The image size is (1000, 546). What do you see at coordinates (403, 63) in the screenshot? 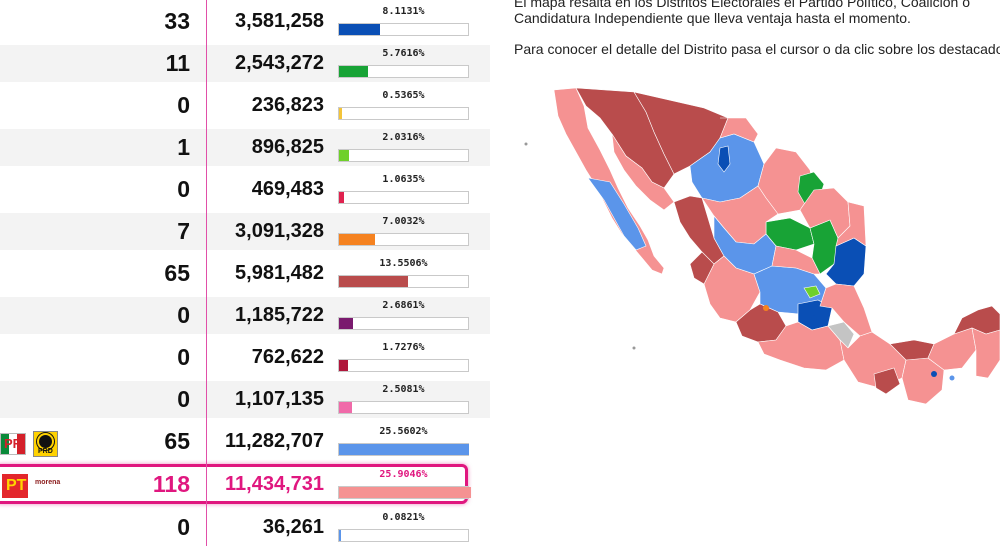
I see `percent-cell: 5.7616%` at bounding box center [403, 63].